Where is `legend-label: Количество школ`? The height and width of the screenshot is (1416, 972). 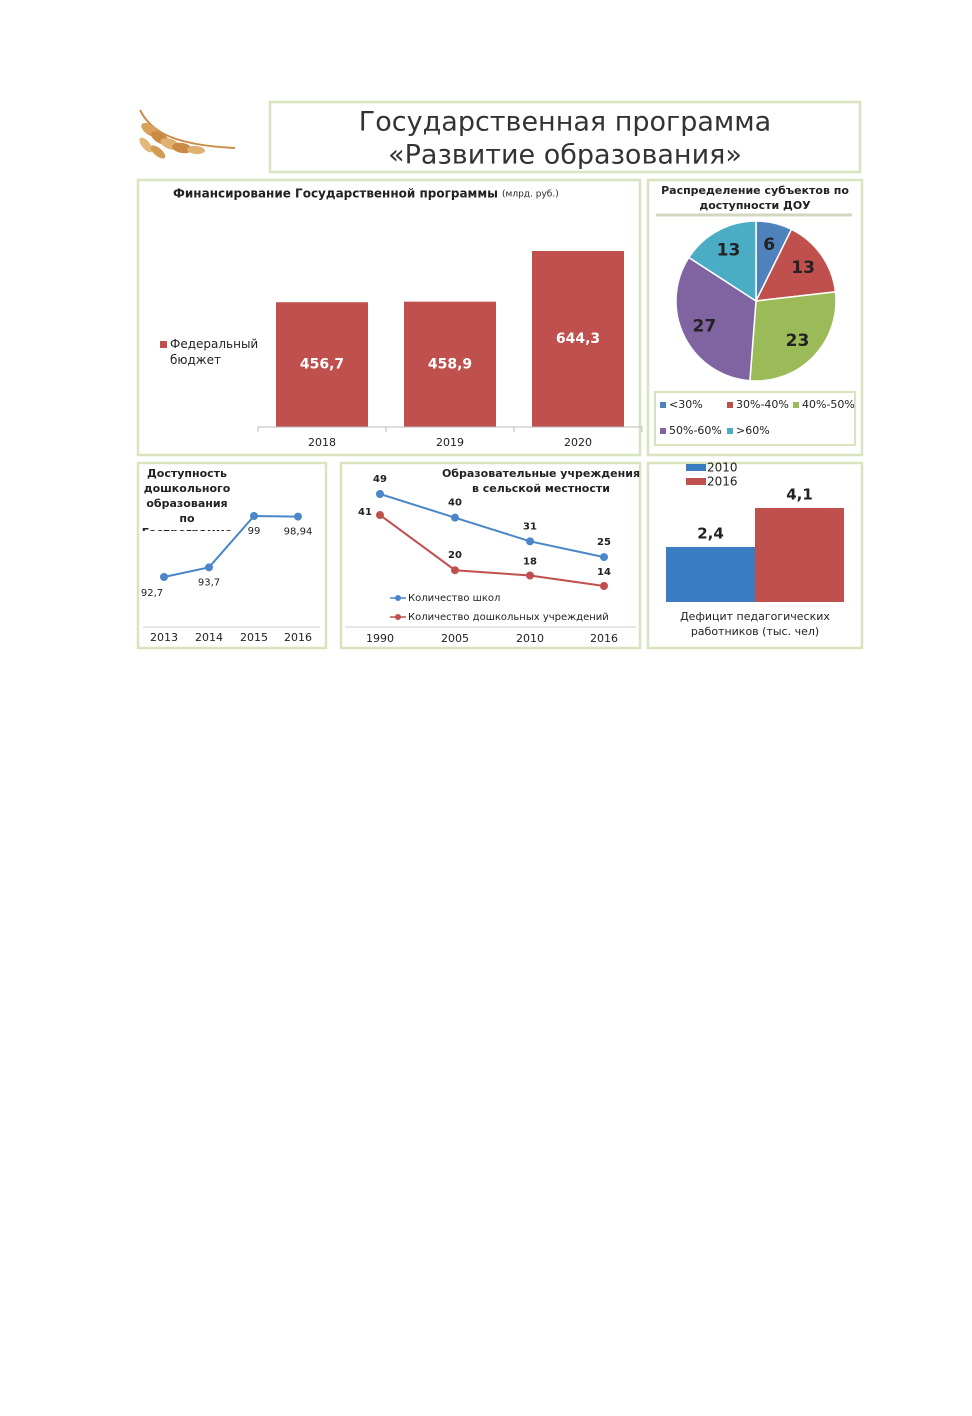
legend-label: Количество школ is located at coordinates (454, 598).